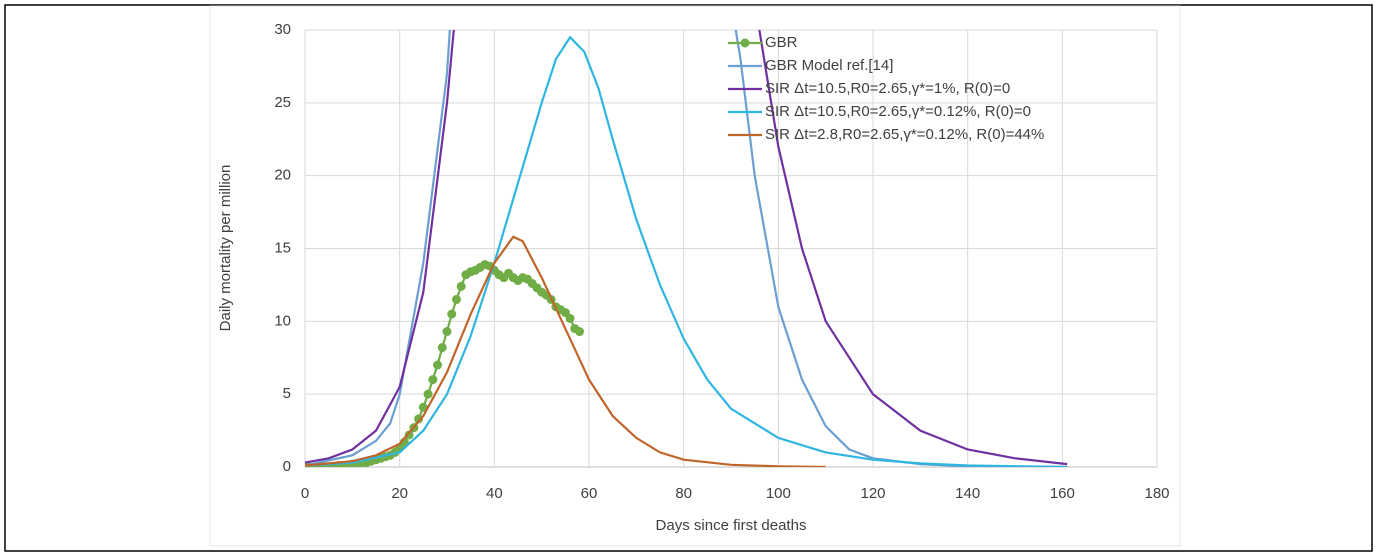  What do you see at coordinates (1156, 493) in the screenshot?
I see `x-tick-label: 180` at bounding box center [1156, 493].